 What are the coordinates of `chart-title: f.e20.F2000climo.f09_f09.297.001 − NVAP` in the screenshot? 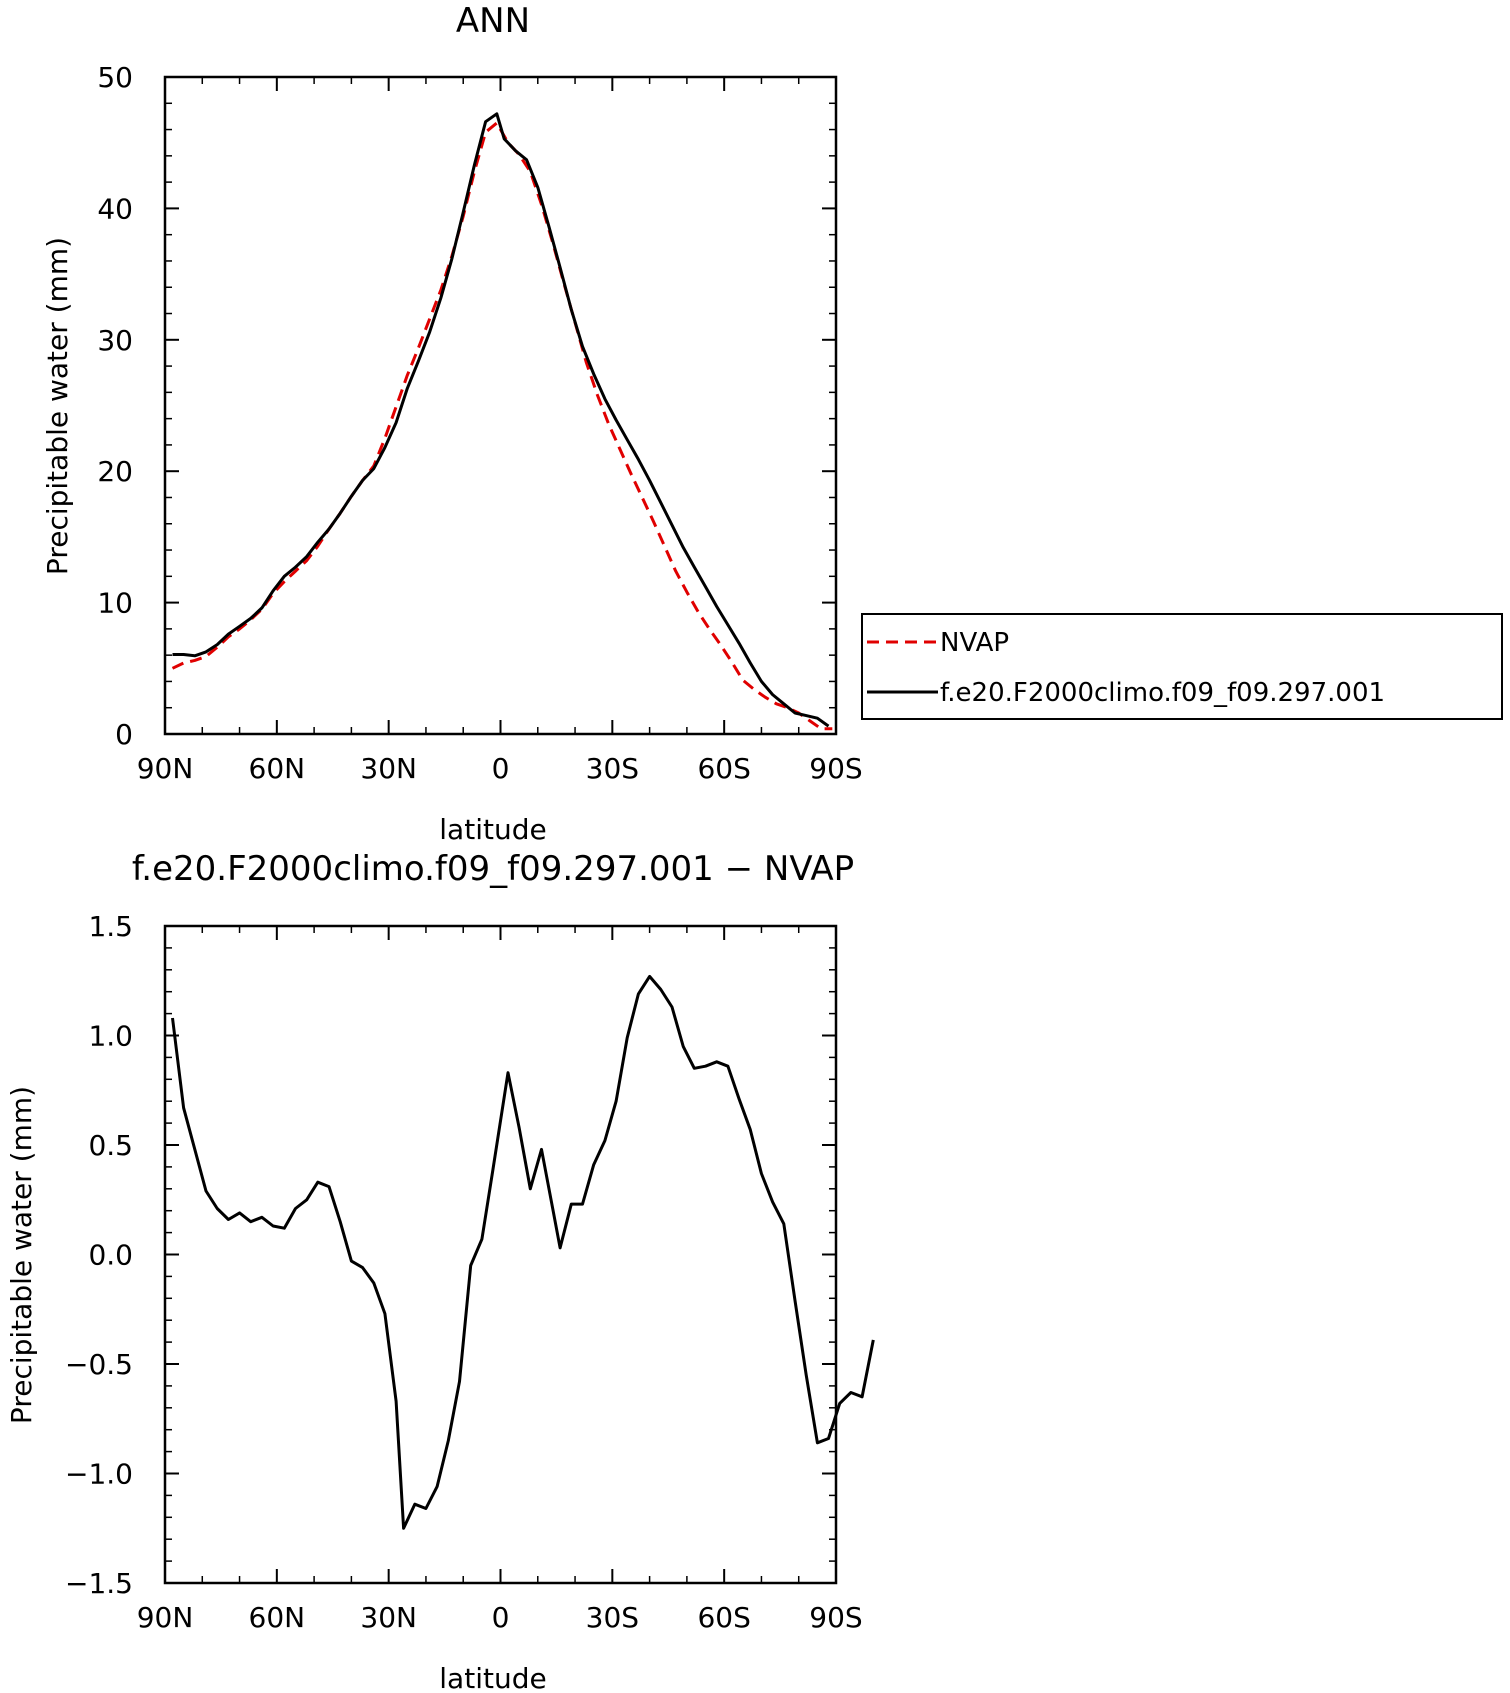 It's located at (493, 869).